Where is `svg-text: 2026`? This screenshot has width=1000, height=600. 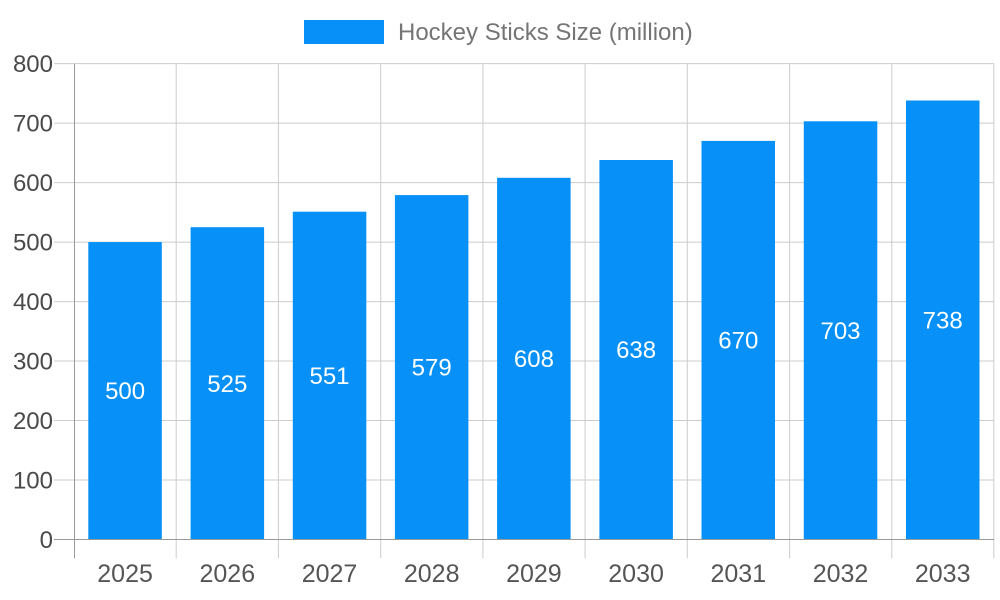 svg-text: 2026 is located at coordinates (227, 574).